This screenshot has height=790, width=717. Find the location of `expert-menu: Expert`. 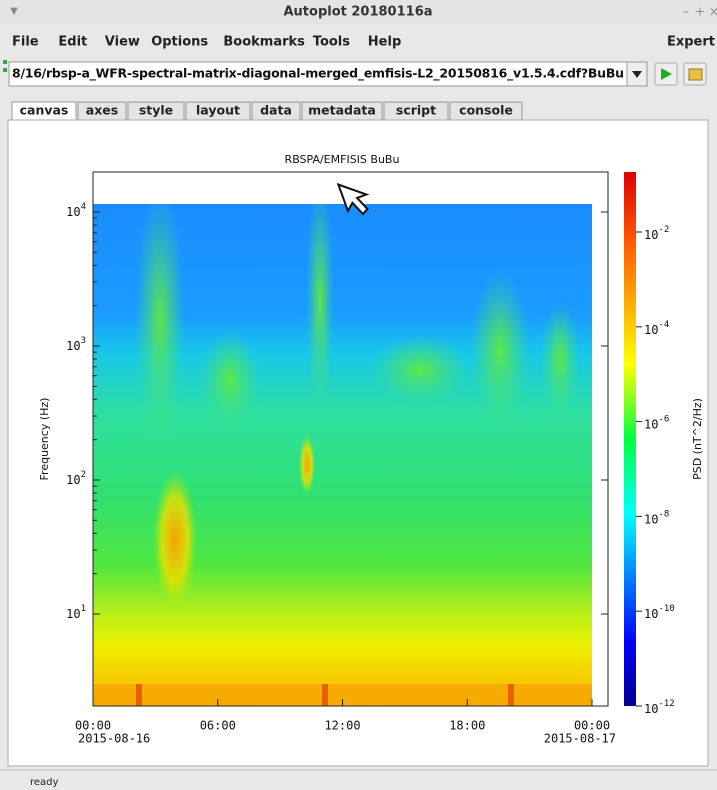

expert-menu: Expert is located at coordinates (691, 42).